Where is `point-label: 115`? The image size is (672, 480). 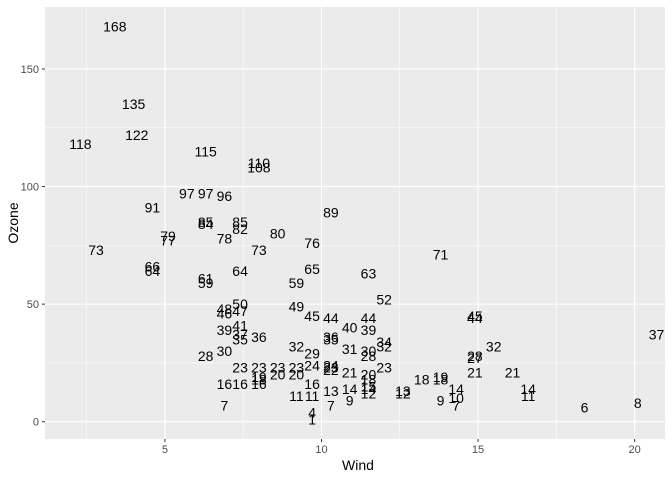
point-label: 115 is located at coordinates (205, 151).